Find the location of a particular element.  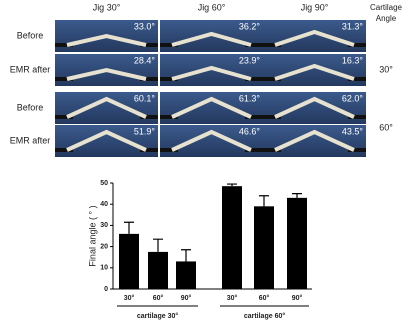

group-label: cartilage 30° is located at coordinates (158, 316).